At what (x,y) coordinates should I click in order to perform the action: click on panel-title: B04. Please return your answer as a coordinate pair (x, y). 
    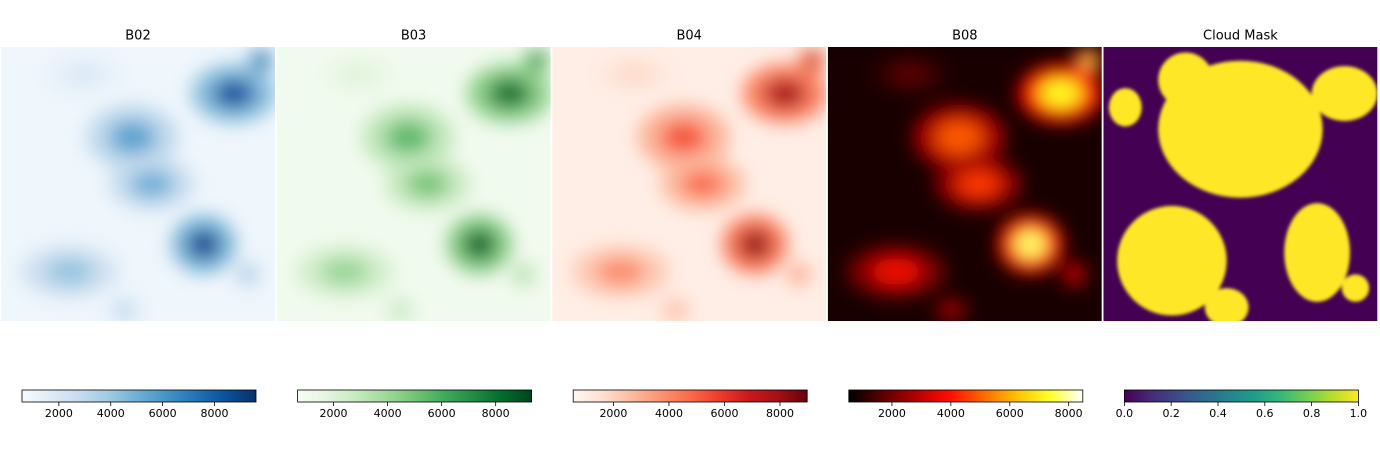
    Looking at the image, I should click on (688, 36).